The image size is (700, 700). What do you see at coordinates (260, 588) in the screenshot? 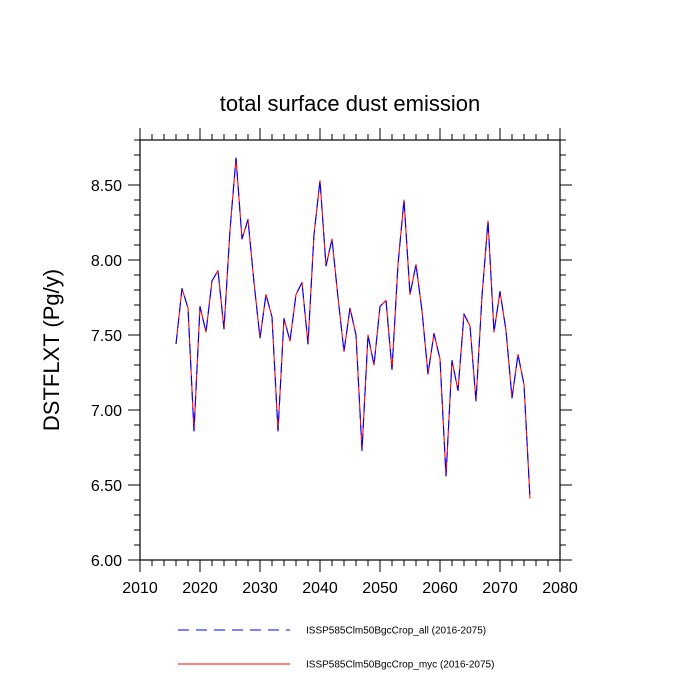
I see `x-tick-label: 2030` at bounding box center [260, 588].